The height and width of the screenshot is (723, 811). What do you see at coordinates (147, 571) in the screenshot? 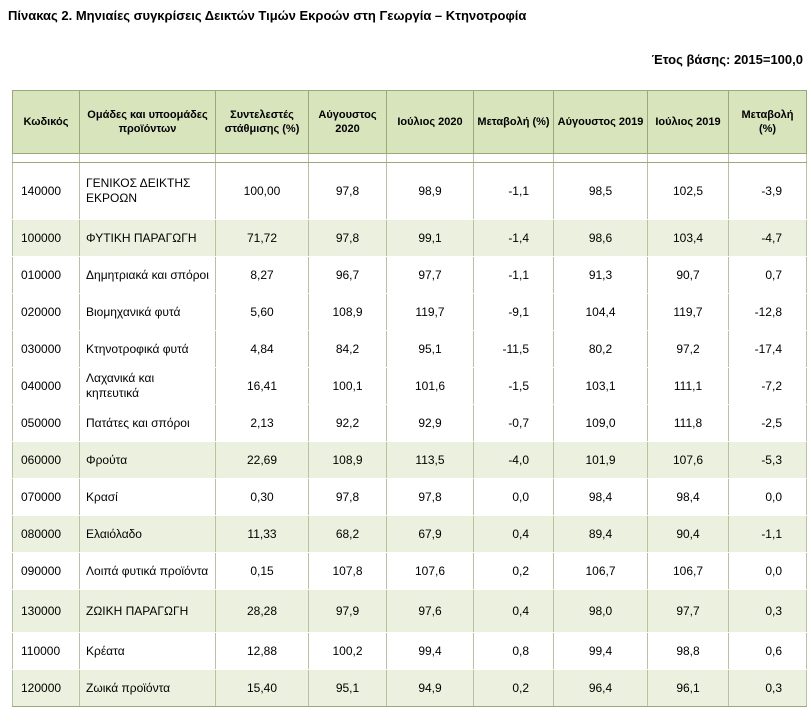
I see `cell-group: Λοιπά φυτικά προϊόντα` at bounding box center [147, 571].